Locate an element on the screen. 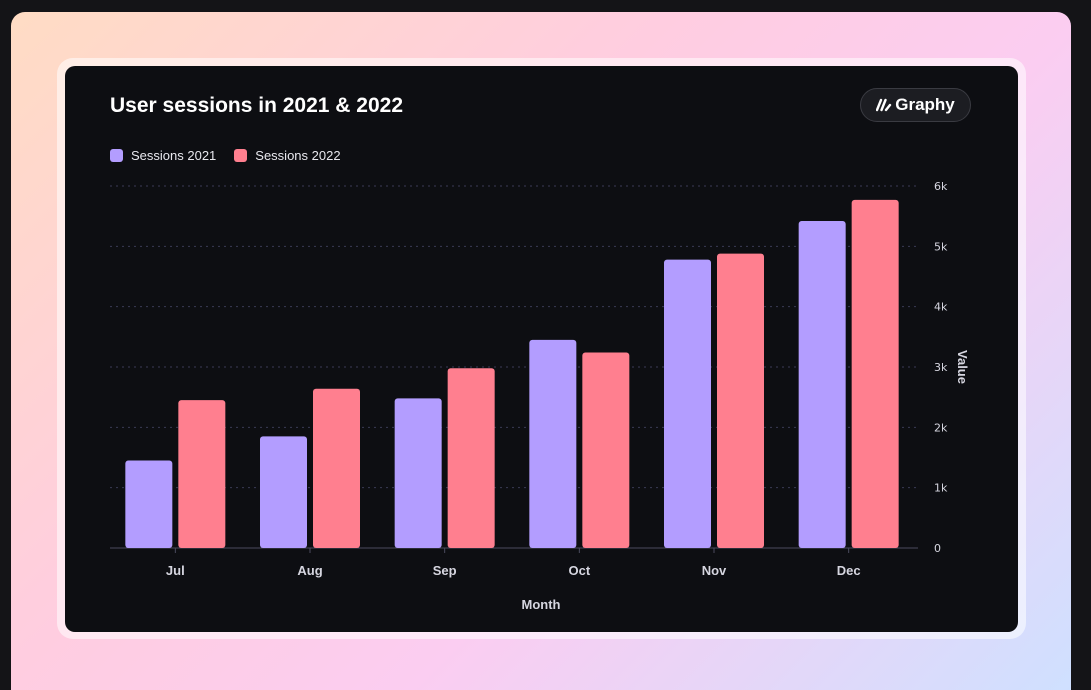  y-tick-label: 5k is located at coordinates (941, 246).